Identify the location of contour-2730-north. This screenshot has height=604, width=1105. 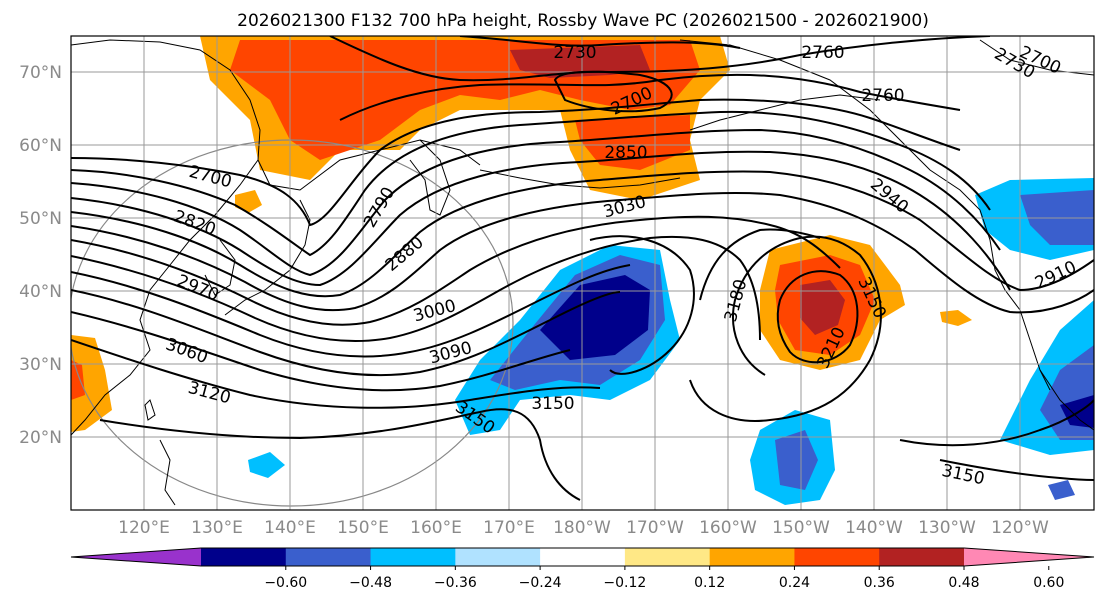
(600, 42).